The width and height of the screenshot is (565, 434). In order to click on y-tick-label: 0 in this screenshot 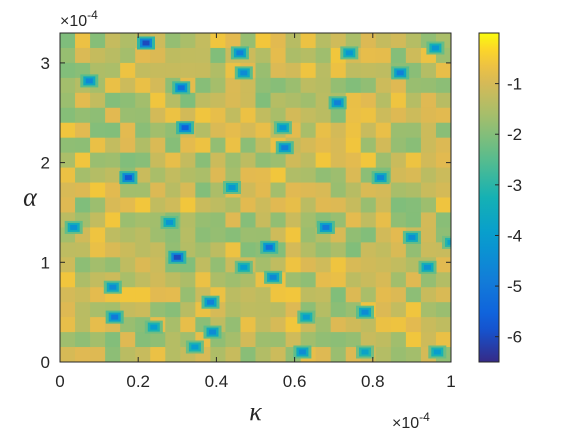, I will do `click(45, 362)`.